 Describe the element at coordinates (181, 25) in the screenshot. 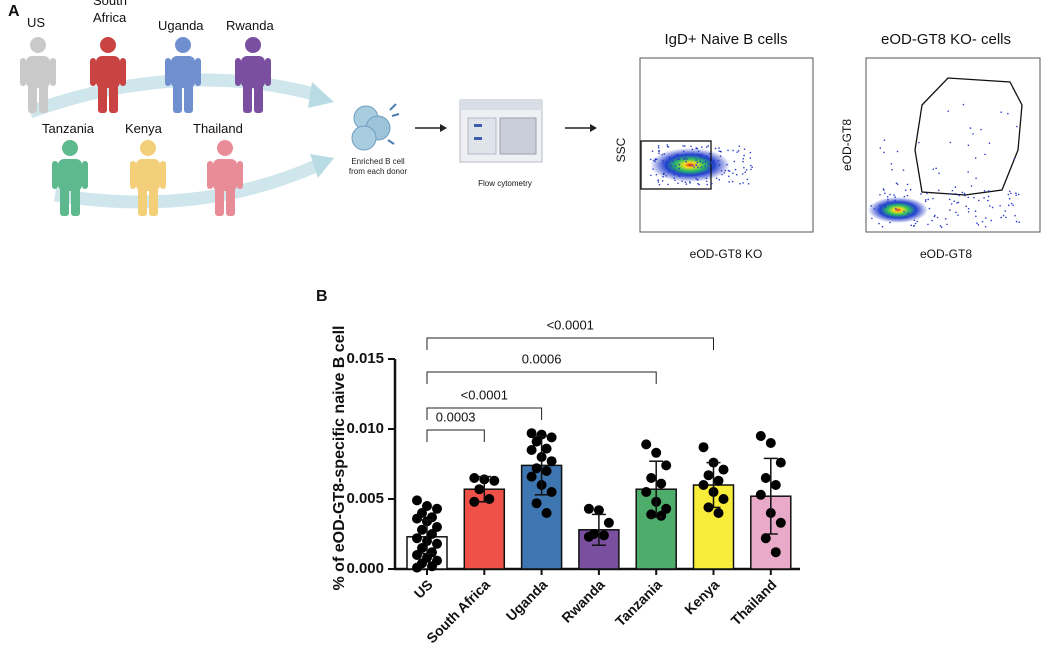

I see `donor-label: Uganda` at that location.